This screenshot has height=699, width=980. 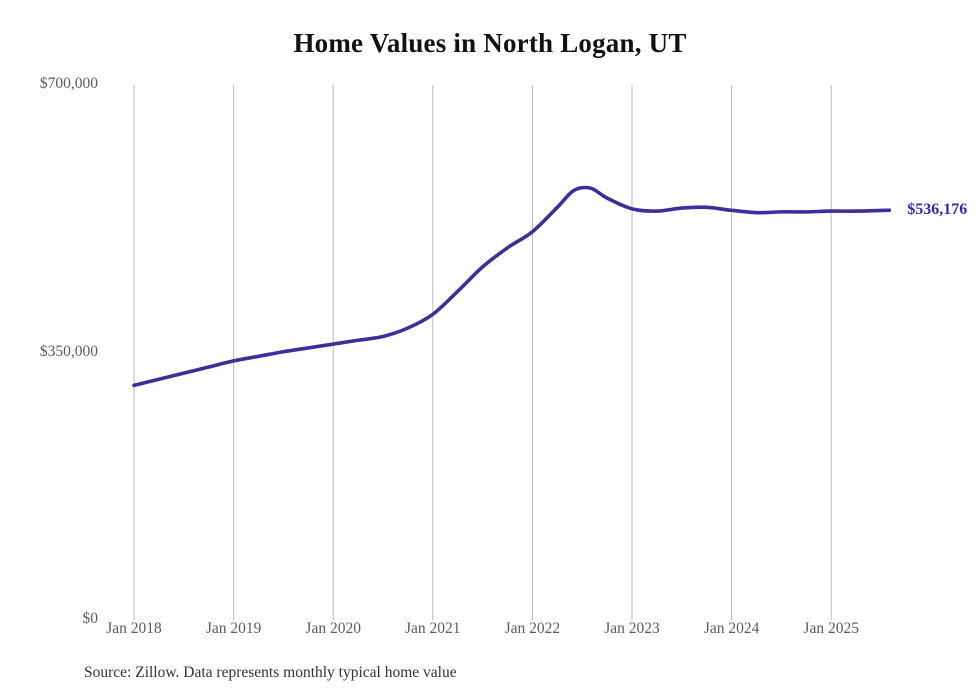 What do you see at coordinates (68, 83) in the screenshot?
I see `y-tick-label: $700,000` at bounding box center [68, 83].